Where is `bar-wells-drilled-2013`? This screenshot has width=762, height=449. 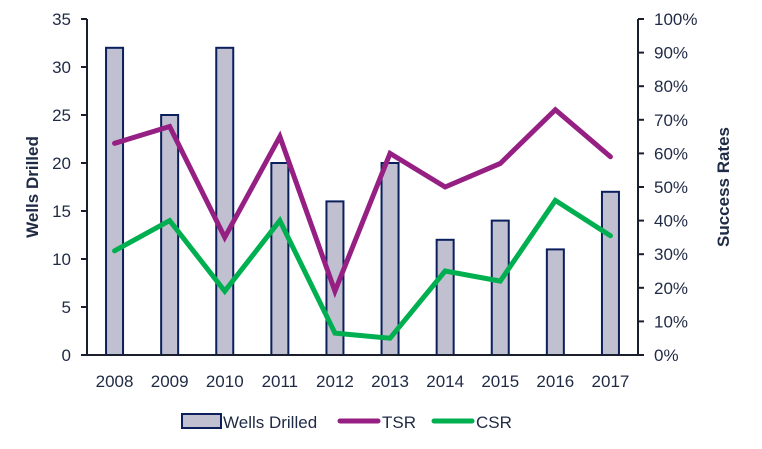 bar-wells-drilled-2013 is located at coordinates (390, 259).